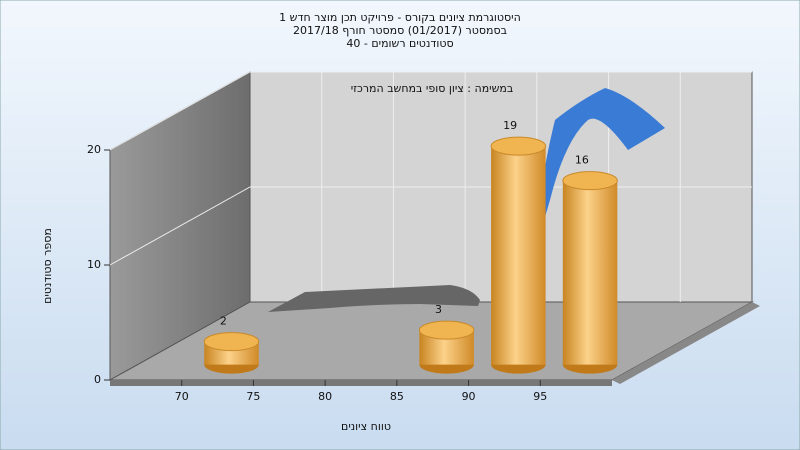 The height and width of the screenshot is (450, 800). Describe the element at coordinates (430, 111) in the screenshot. I see `grid-line` at that location.